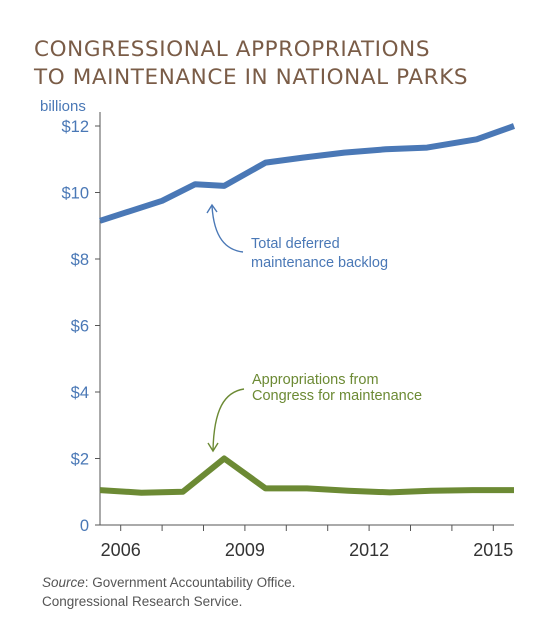 The image size is (550, 642). What do you see at coordinates (228, 419) in the screenshot?
I see `appropriations-callout-arrow` at bounding box center [228, 419].